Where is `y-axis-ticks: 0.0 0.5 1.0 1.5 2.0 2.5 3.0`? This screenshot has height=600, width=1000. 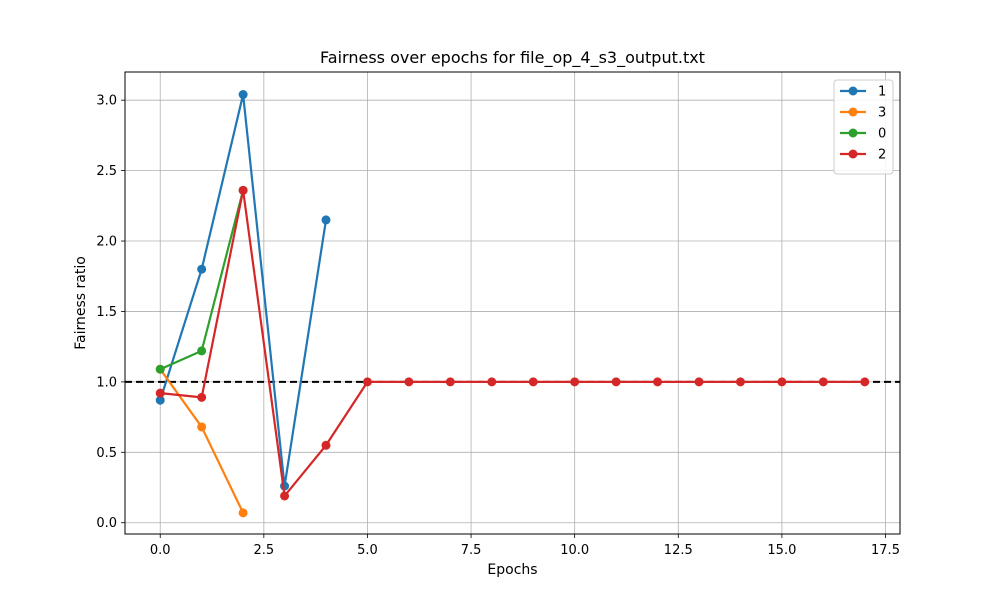 y-axis-ticks: 0.0 0.5 1.0 1.5 2.0 2.5 3.0 is located at coordinates (110, 312).